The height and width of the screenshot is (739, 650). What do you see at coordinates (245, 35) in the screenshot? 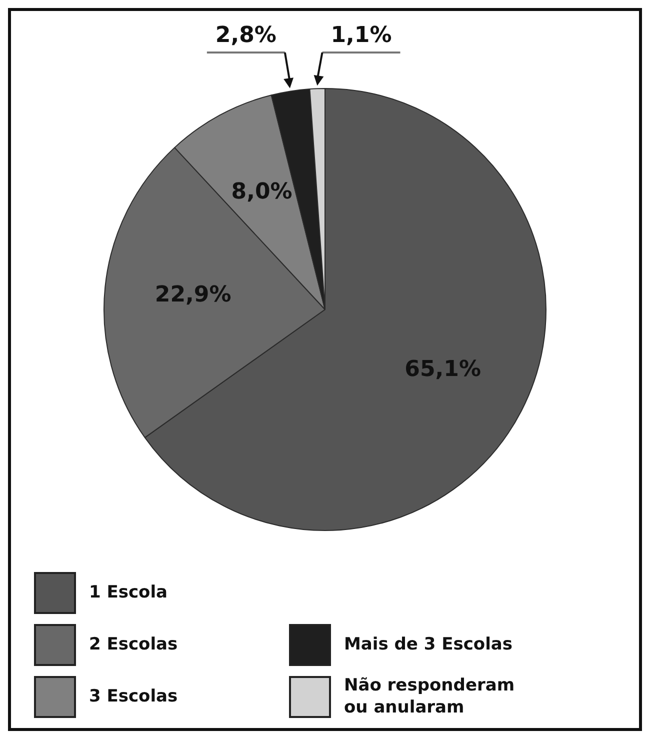
I see `data-label: 2,8%` at bounding box center [245, 35].